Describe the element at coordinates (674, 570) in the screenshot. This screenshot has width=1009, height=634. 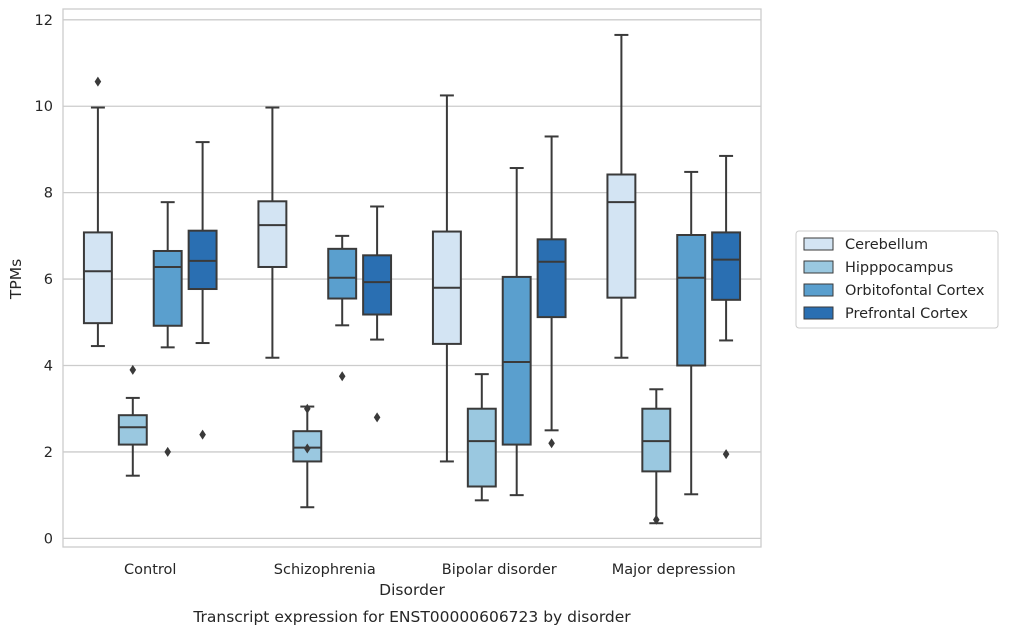
I see `x-tick-label: Major depression` at that location.